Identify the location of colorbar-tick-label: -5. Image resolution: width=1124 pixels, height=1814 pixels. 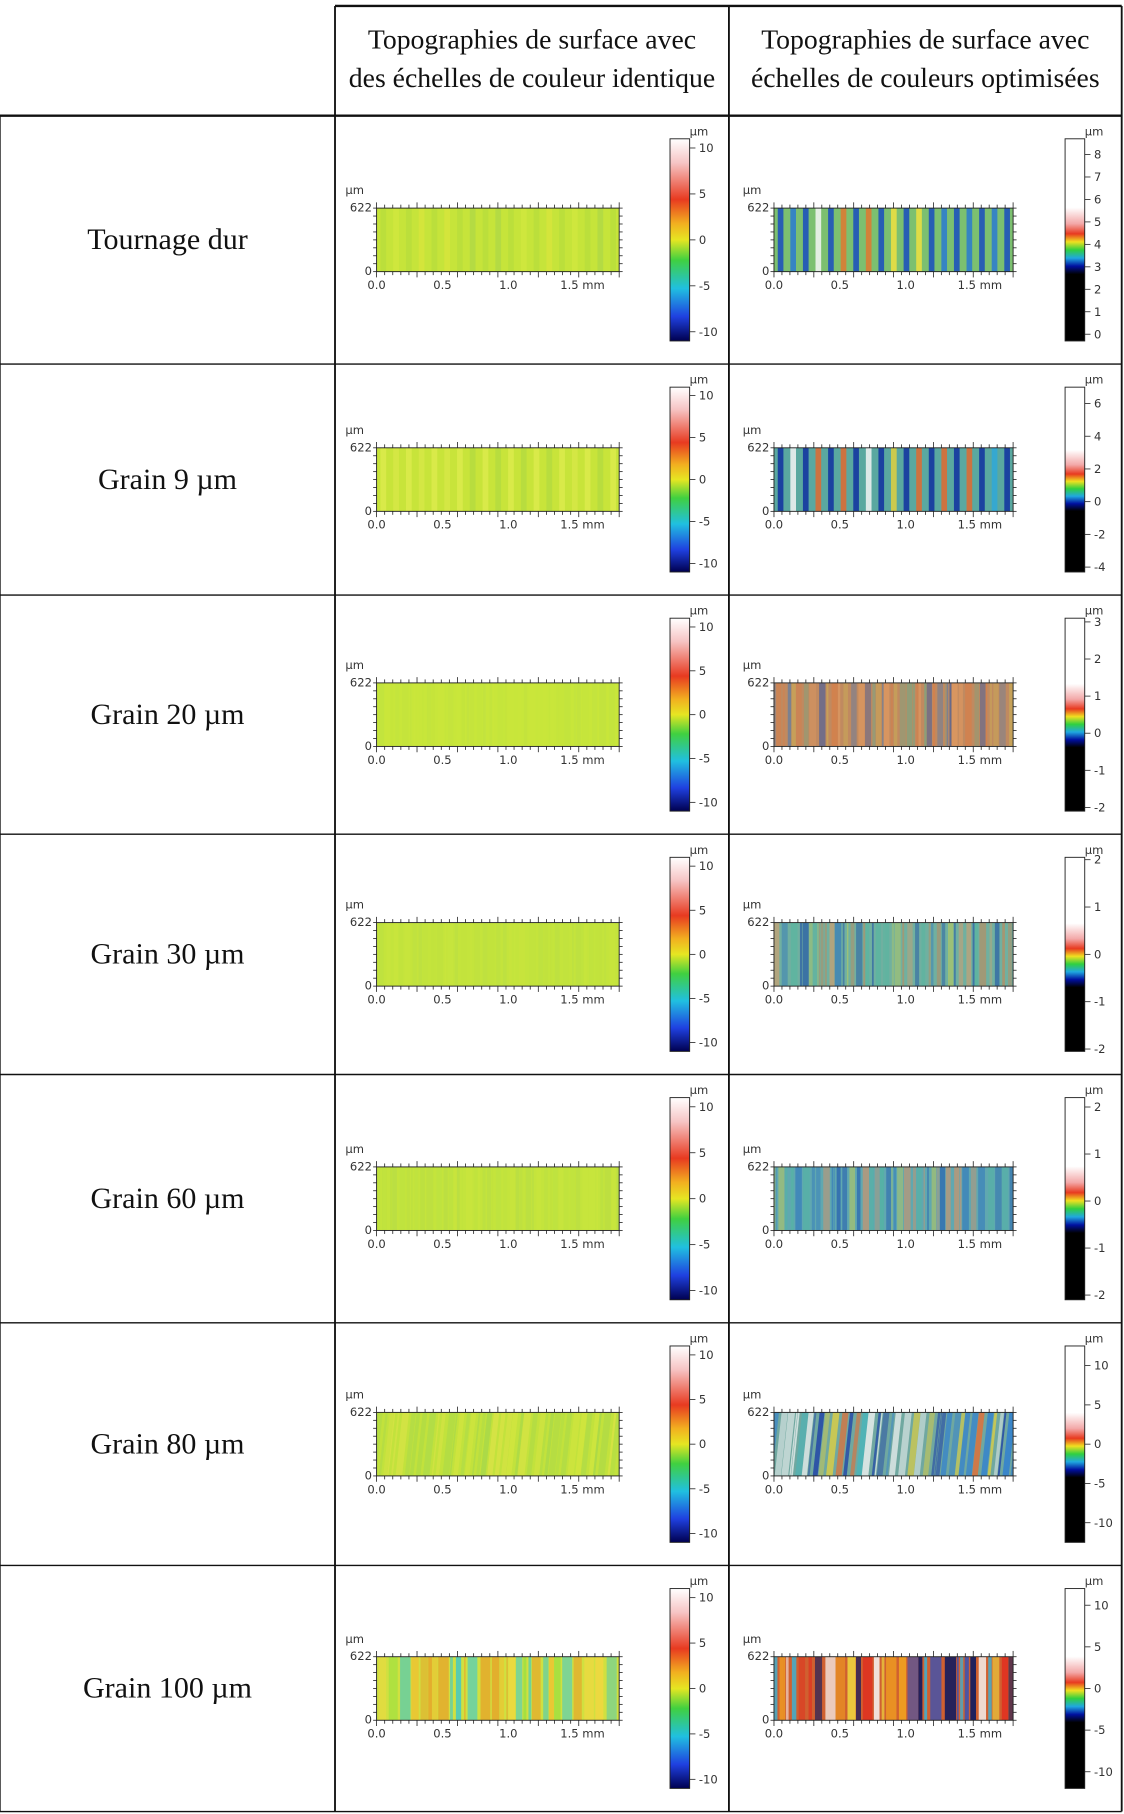
(705, 1245).